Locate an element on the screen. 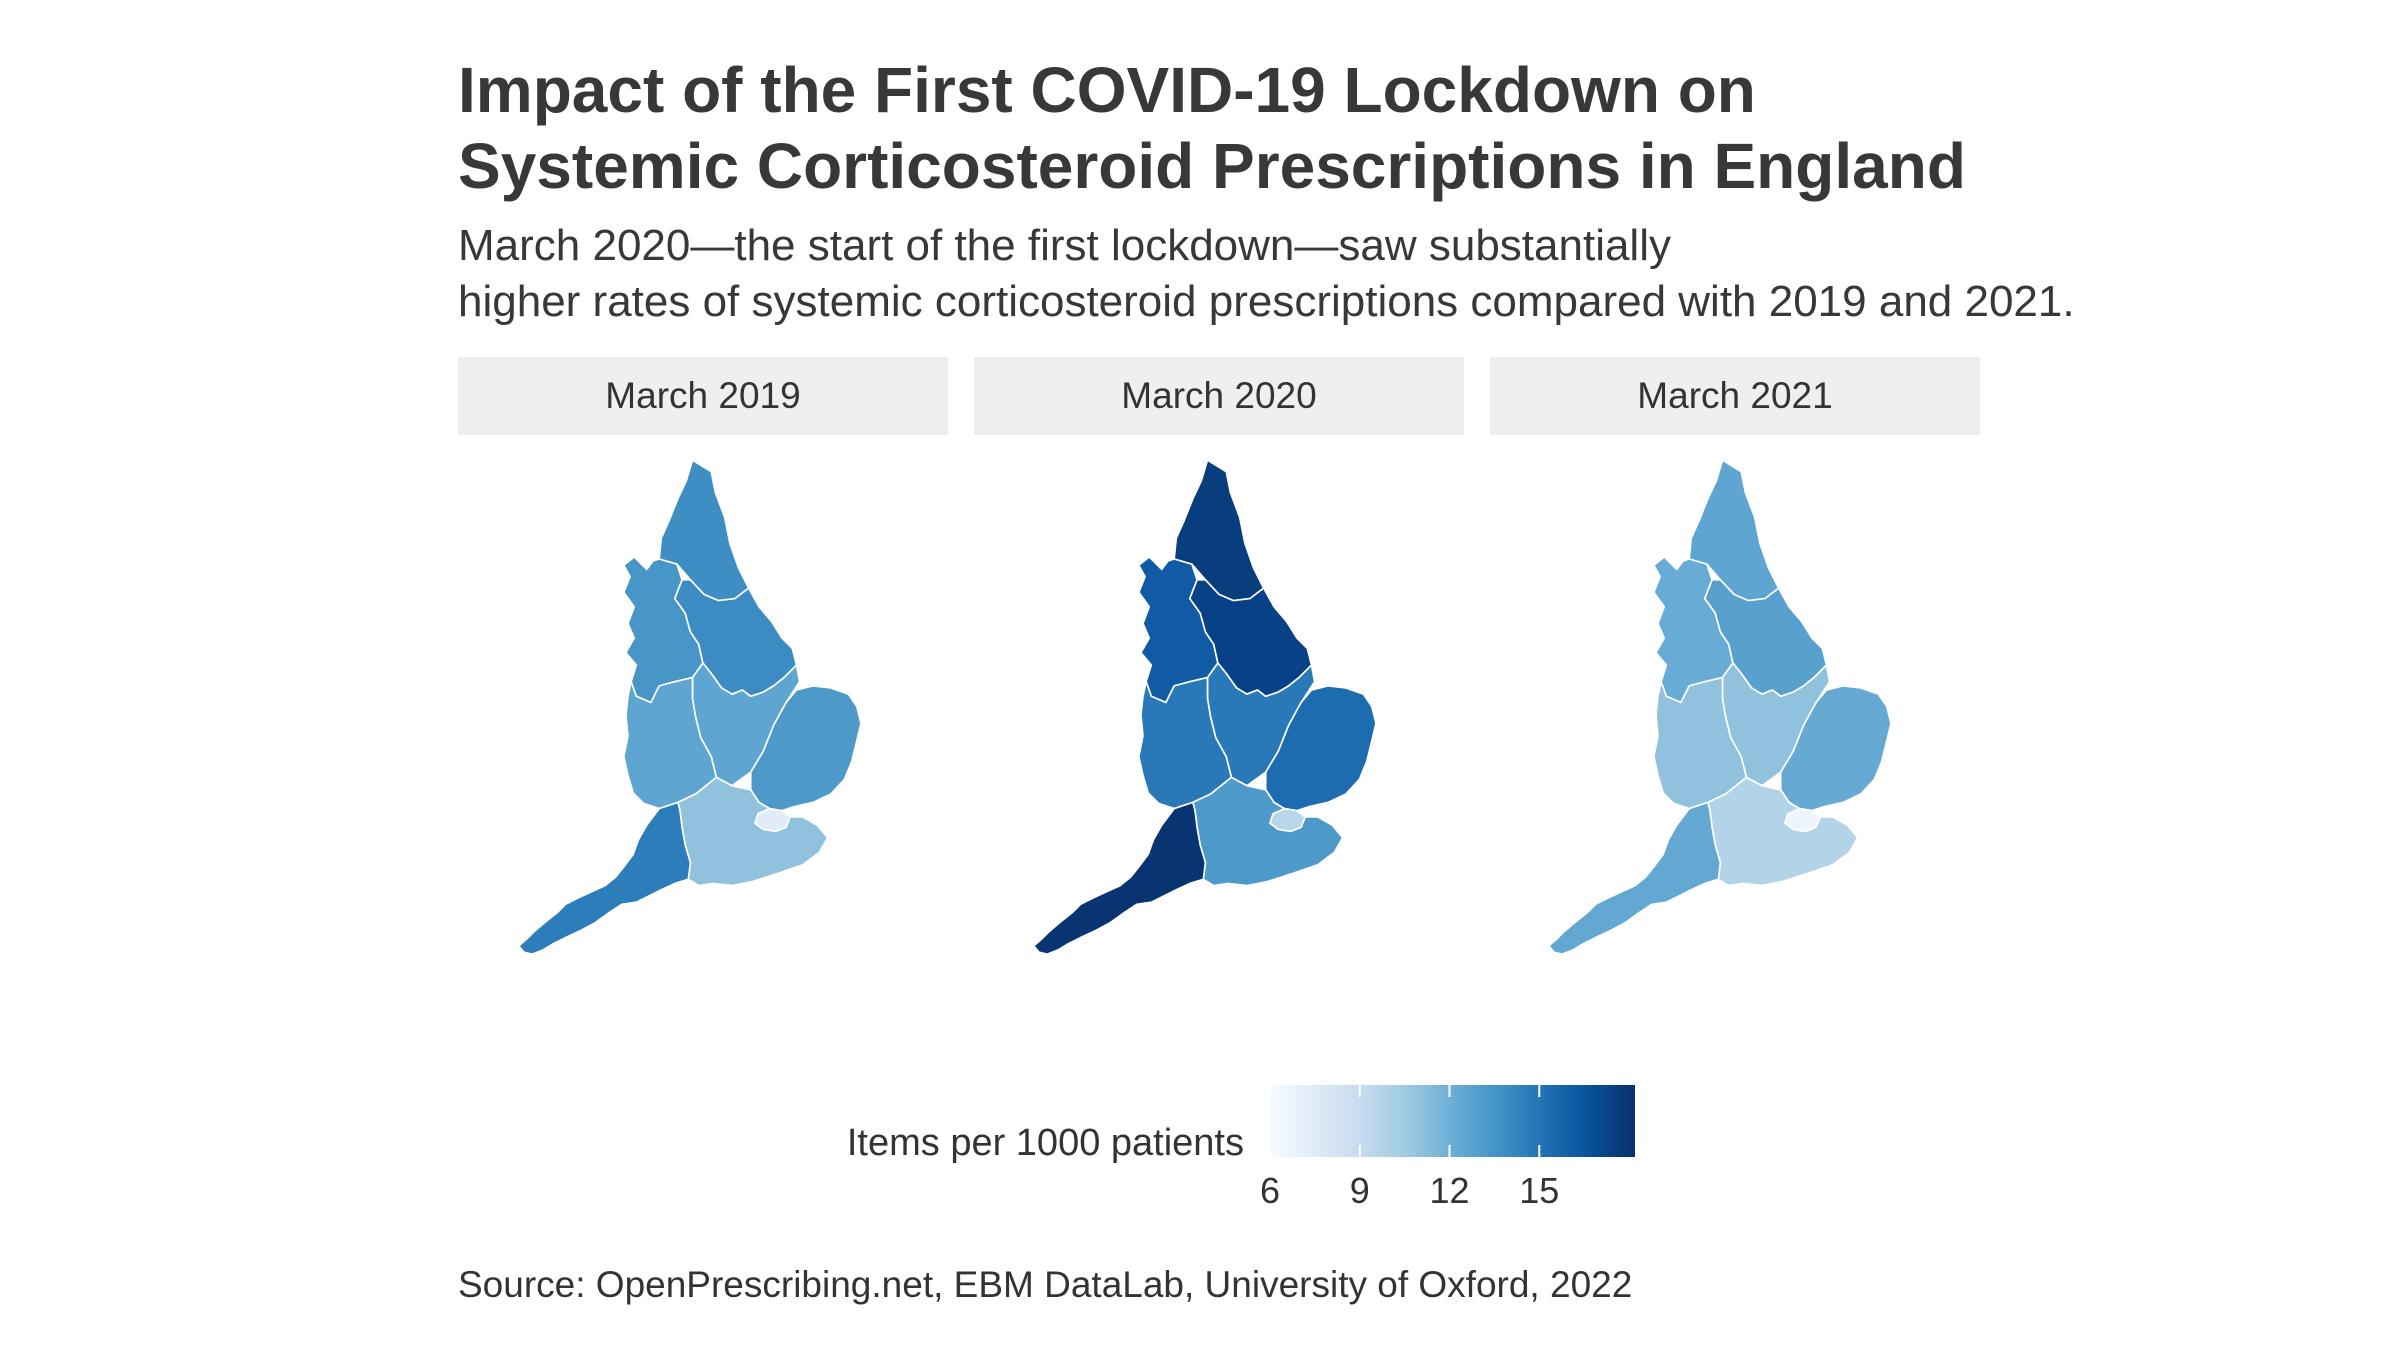 The width and height of the screenshot is (2400, 1350). title-line-1: Impact of the First COVID-19 Lockdown on is located at coordinates (1107, 90).